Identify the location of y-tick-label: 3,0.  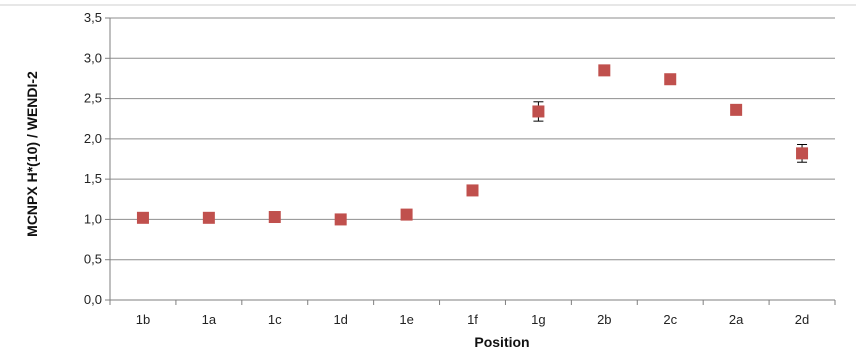
(93, 57).